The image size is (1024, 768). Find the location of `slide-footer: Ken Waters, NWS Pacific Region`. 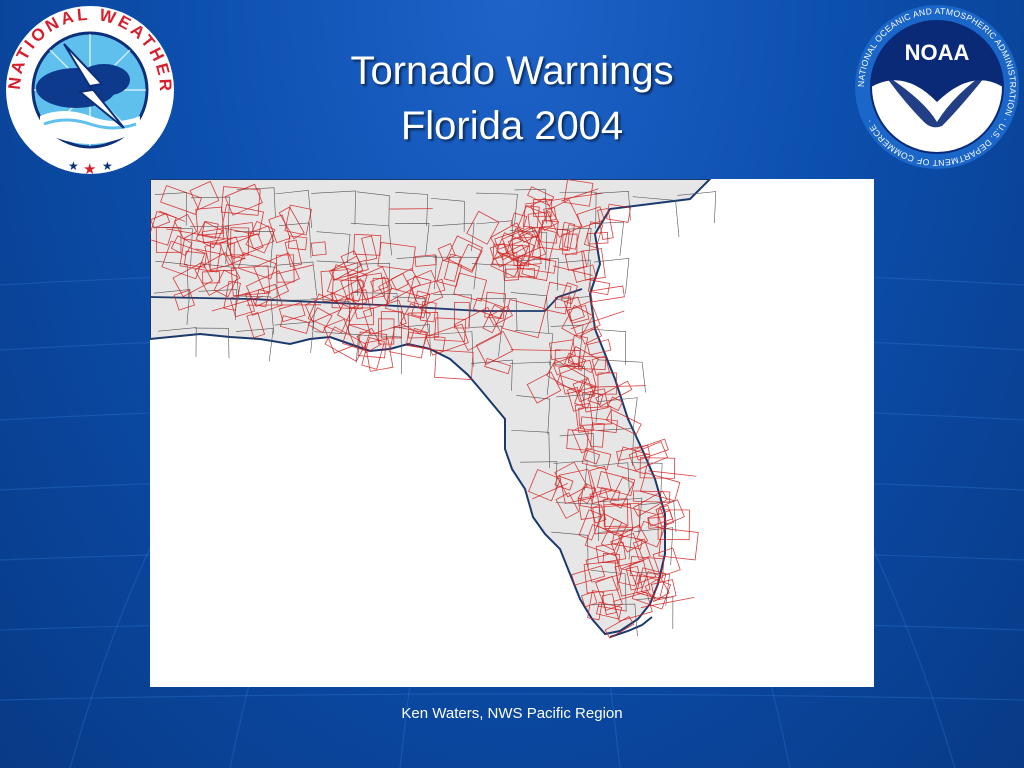

slide-footer: Ken Waters, NWS Pacific Region is located at coordinates (512, 713).